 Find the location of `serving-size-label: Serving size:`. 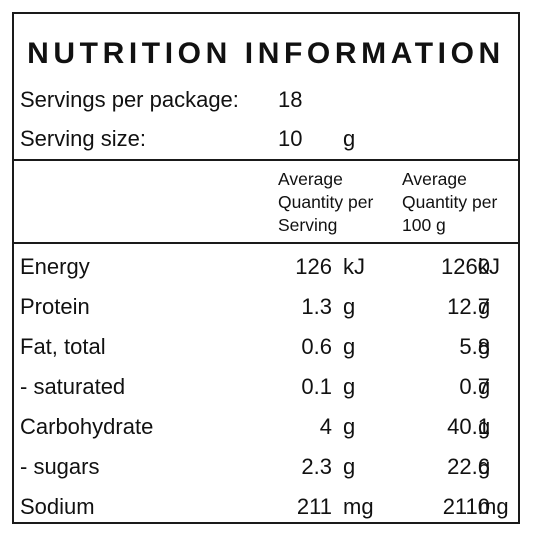

serving-size-label: Serving size: is located at coordinates (83, 138).